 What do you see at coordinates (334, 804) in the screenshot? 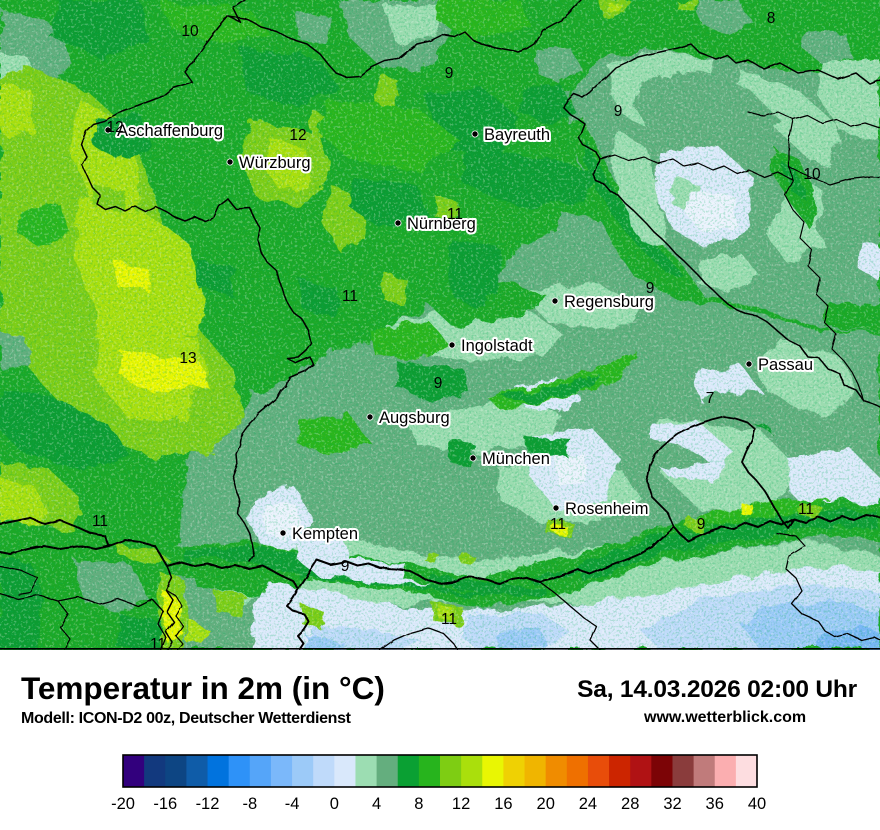
I see `svg-text: 0` at bounding box center [334, 804].